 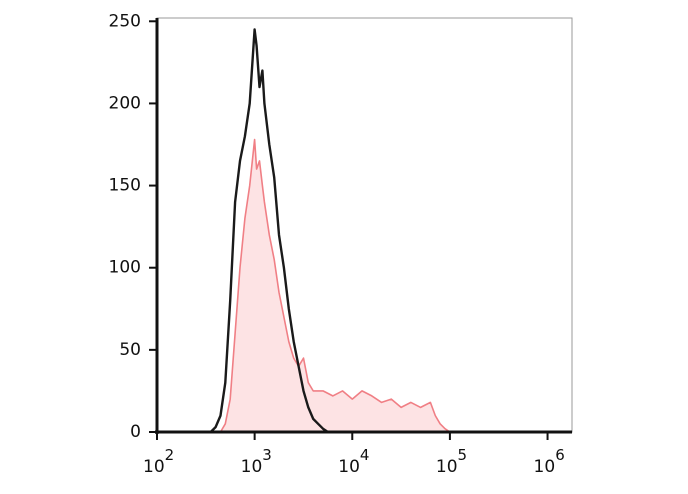 I want to click on y-tick-label: 250, so click(x=125, y=21).